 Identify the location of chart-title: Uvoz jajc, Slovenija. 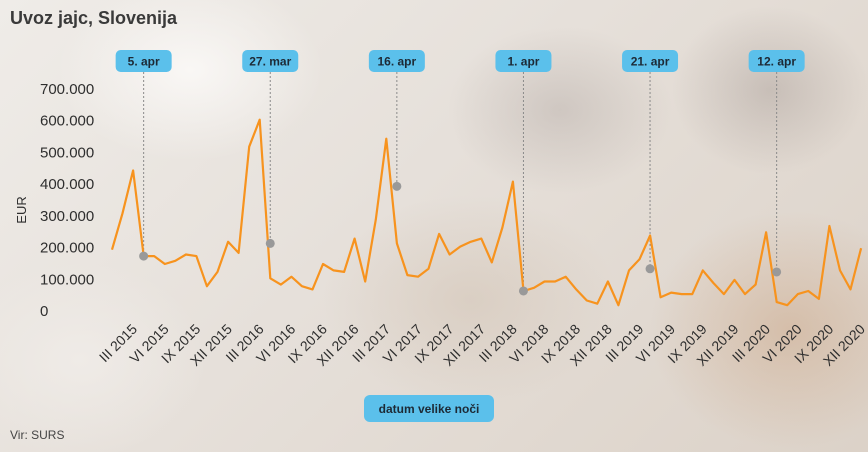
(94, 18).